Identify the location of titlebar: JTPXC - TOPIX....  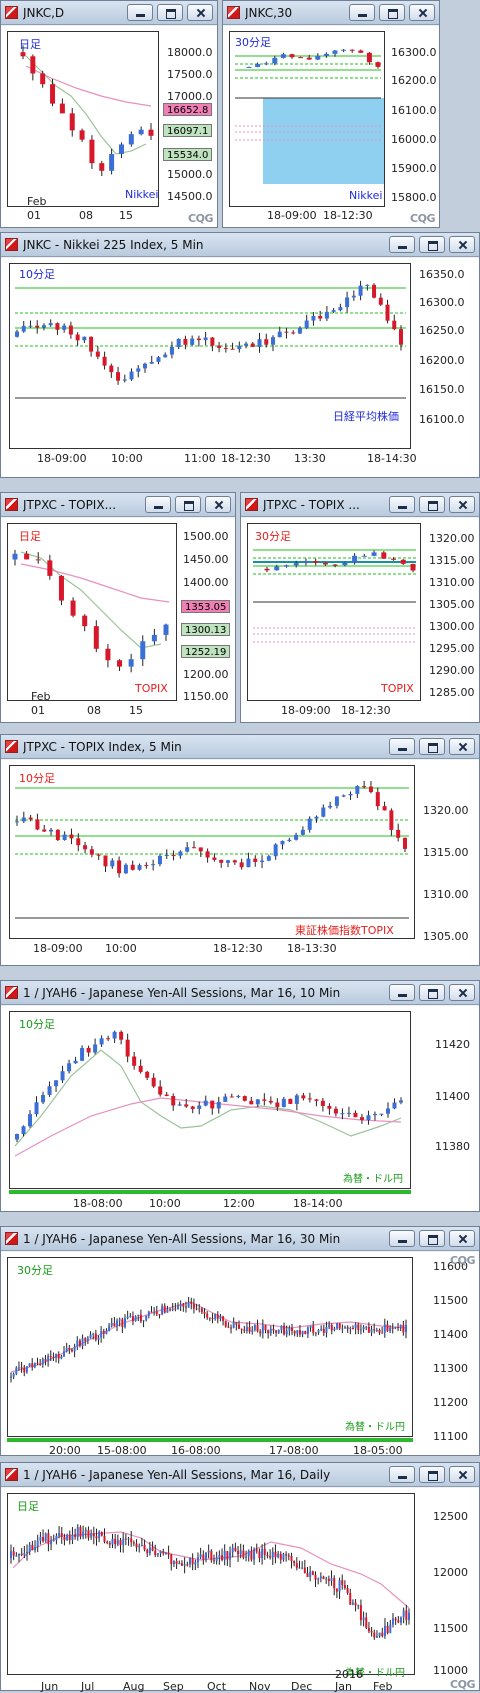
(118, 505).